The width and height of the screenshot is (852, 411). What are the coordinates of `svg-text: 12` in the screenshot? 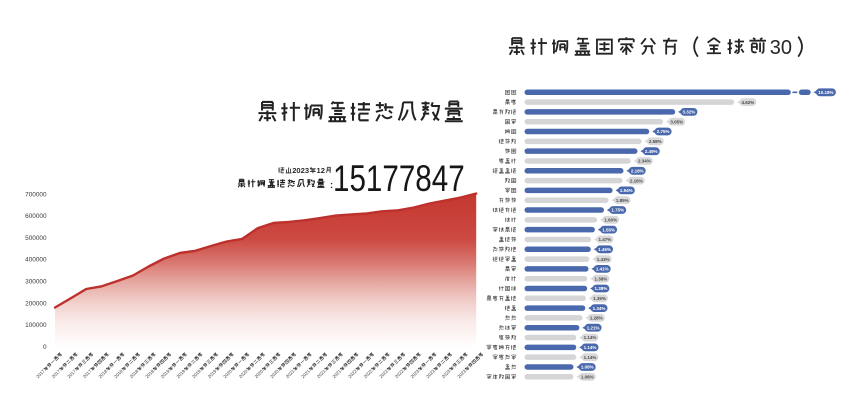 It's located at (321, 170).